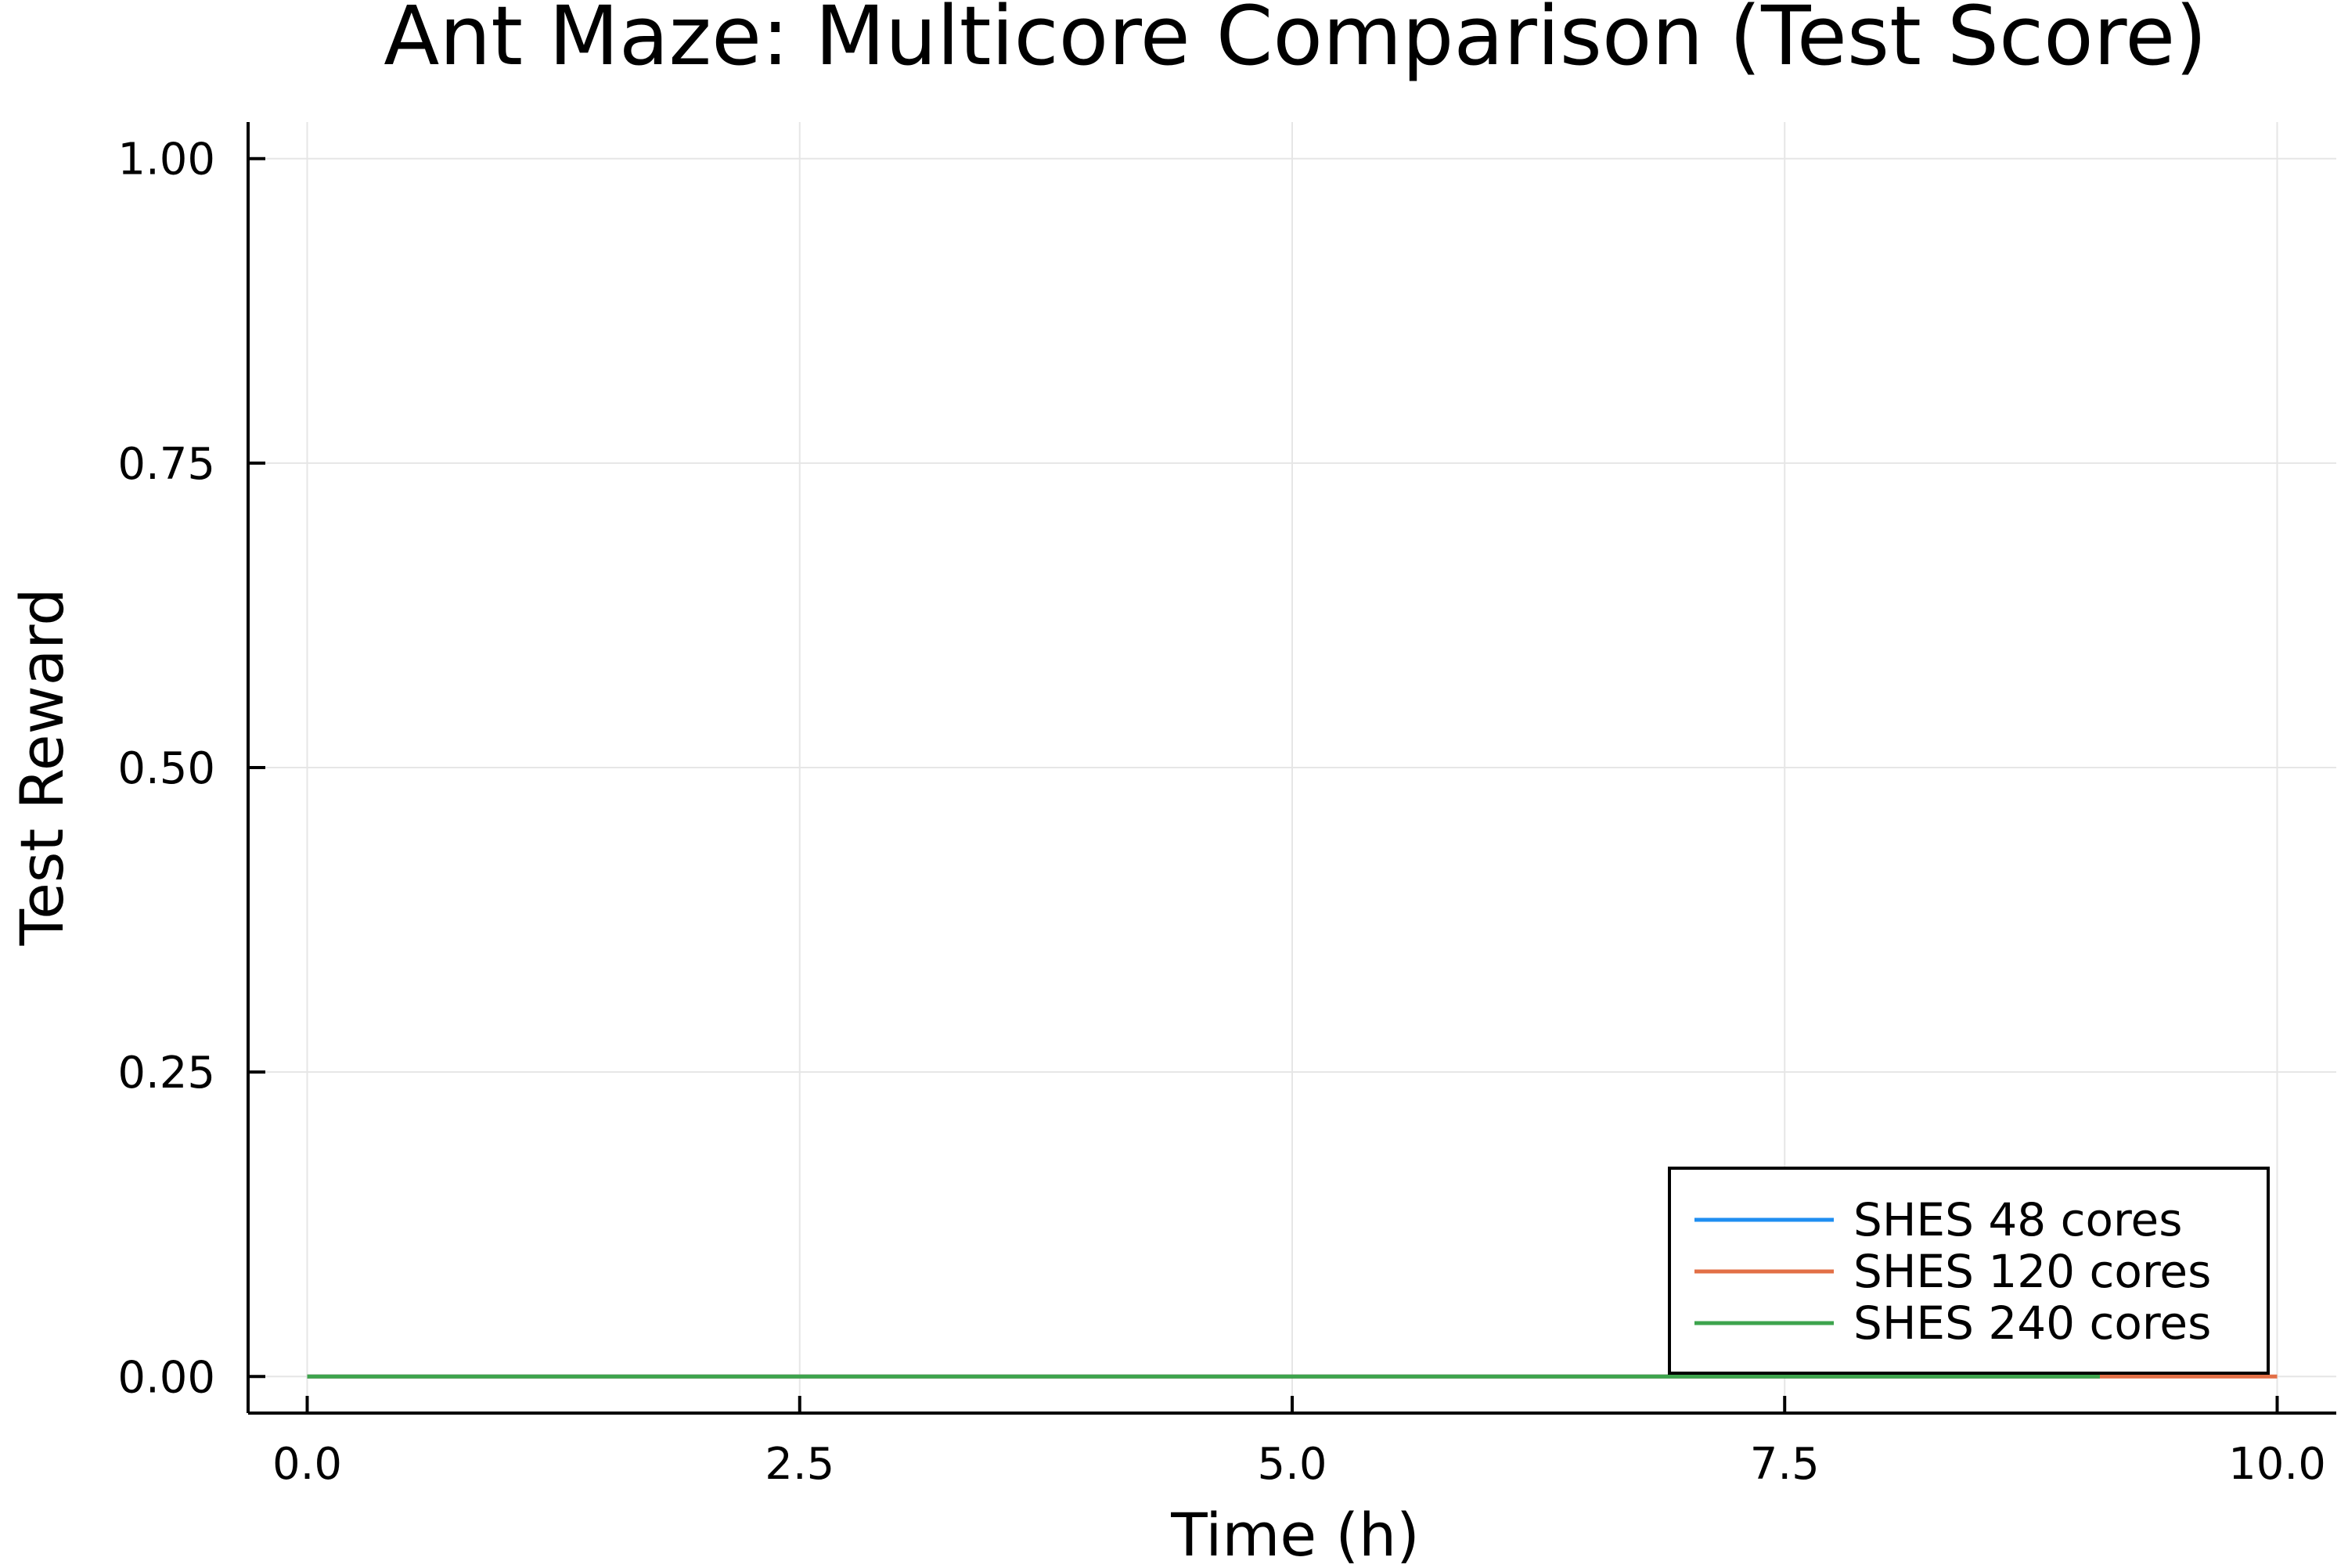  Describe the element at coordinates (2017, 1220) in the screenshot. I see `legend-label: SHES 48 cores` at that location.